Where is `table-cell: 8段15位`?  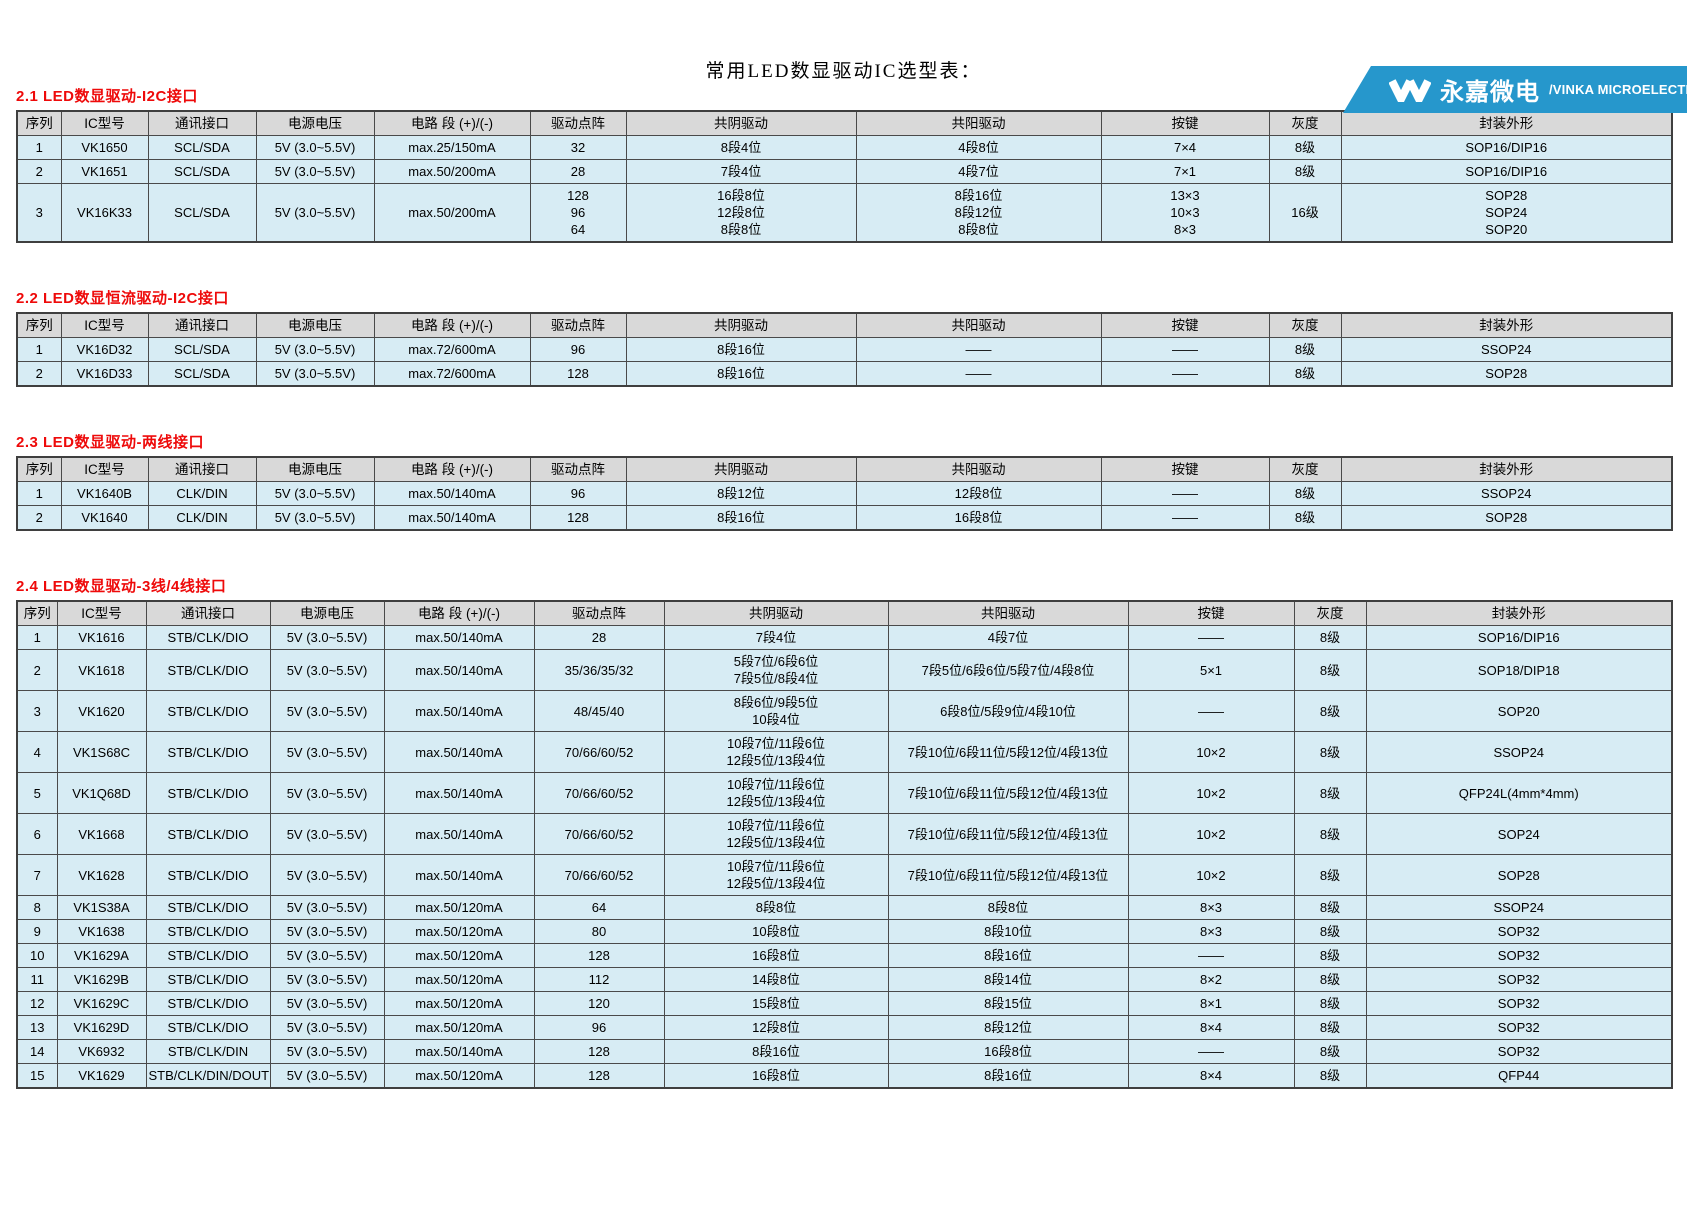 table-cell: 8段15位 is located at coordinates (1008, 1003).